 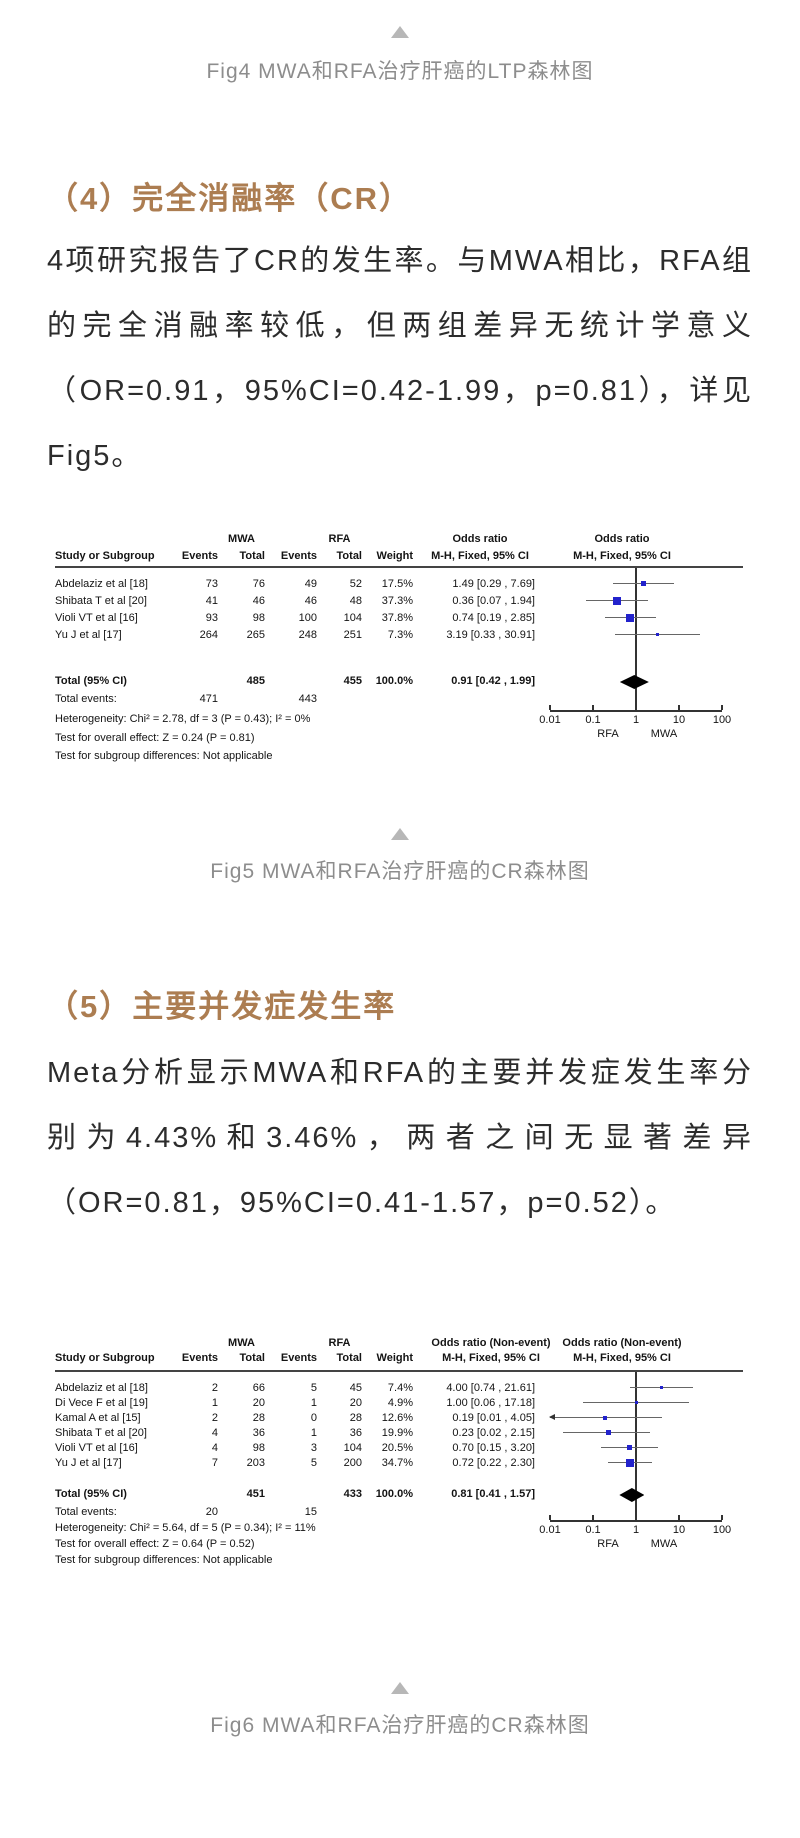 What do you see at coordinates (310, 1512) in the screenshot?
I see `total-events2: 15` at bounding box center [310, 1512].